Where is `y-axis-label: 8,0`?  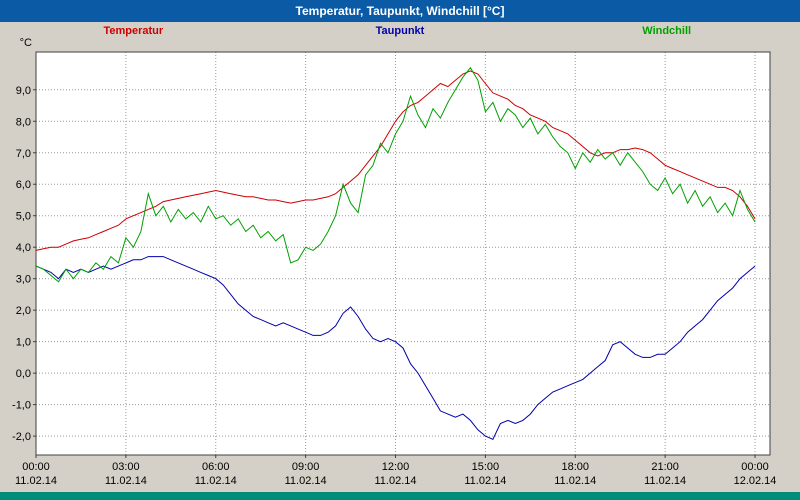 y-axis-label: 8,0 is located at coordinates (23, 122).